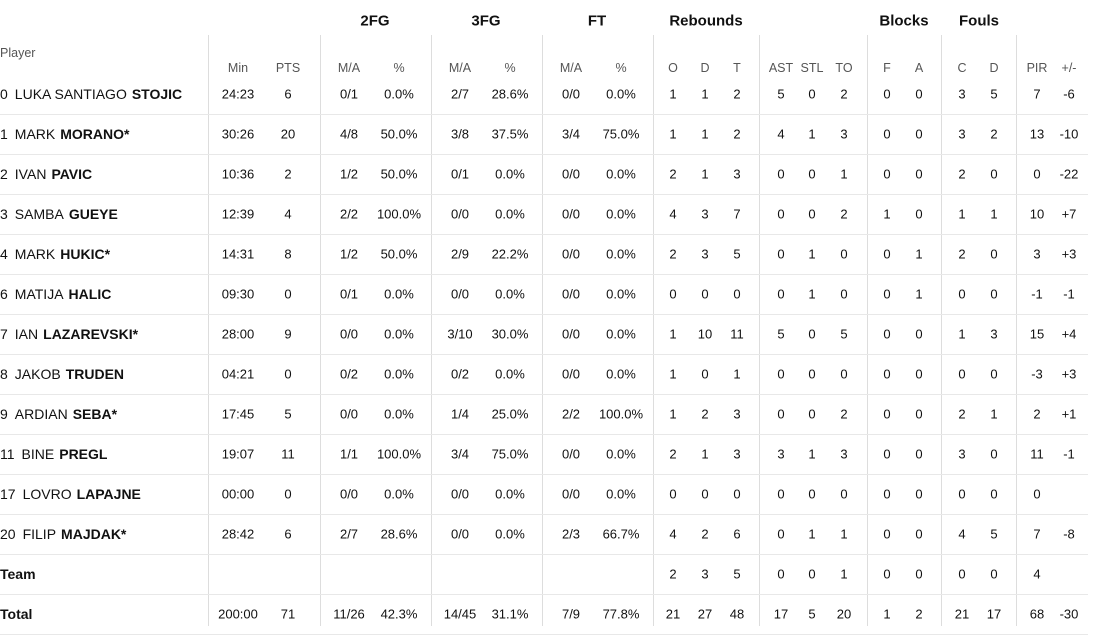 Image resolution: width=1097 pixels, height=635 pixels. What do you see at coordinates (781, 614) in the screenshot?
I see `stat-cell: 17` at bounding box center [781, 614].